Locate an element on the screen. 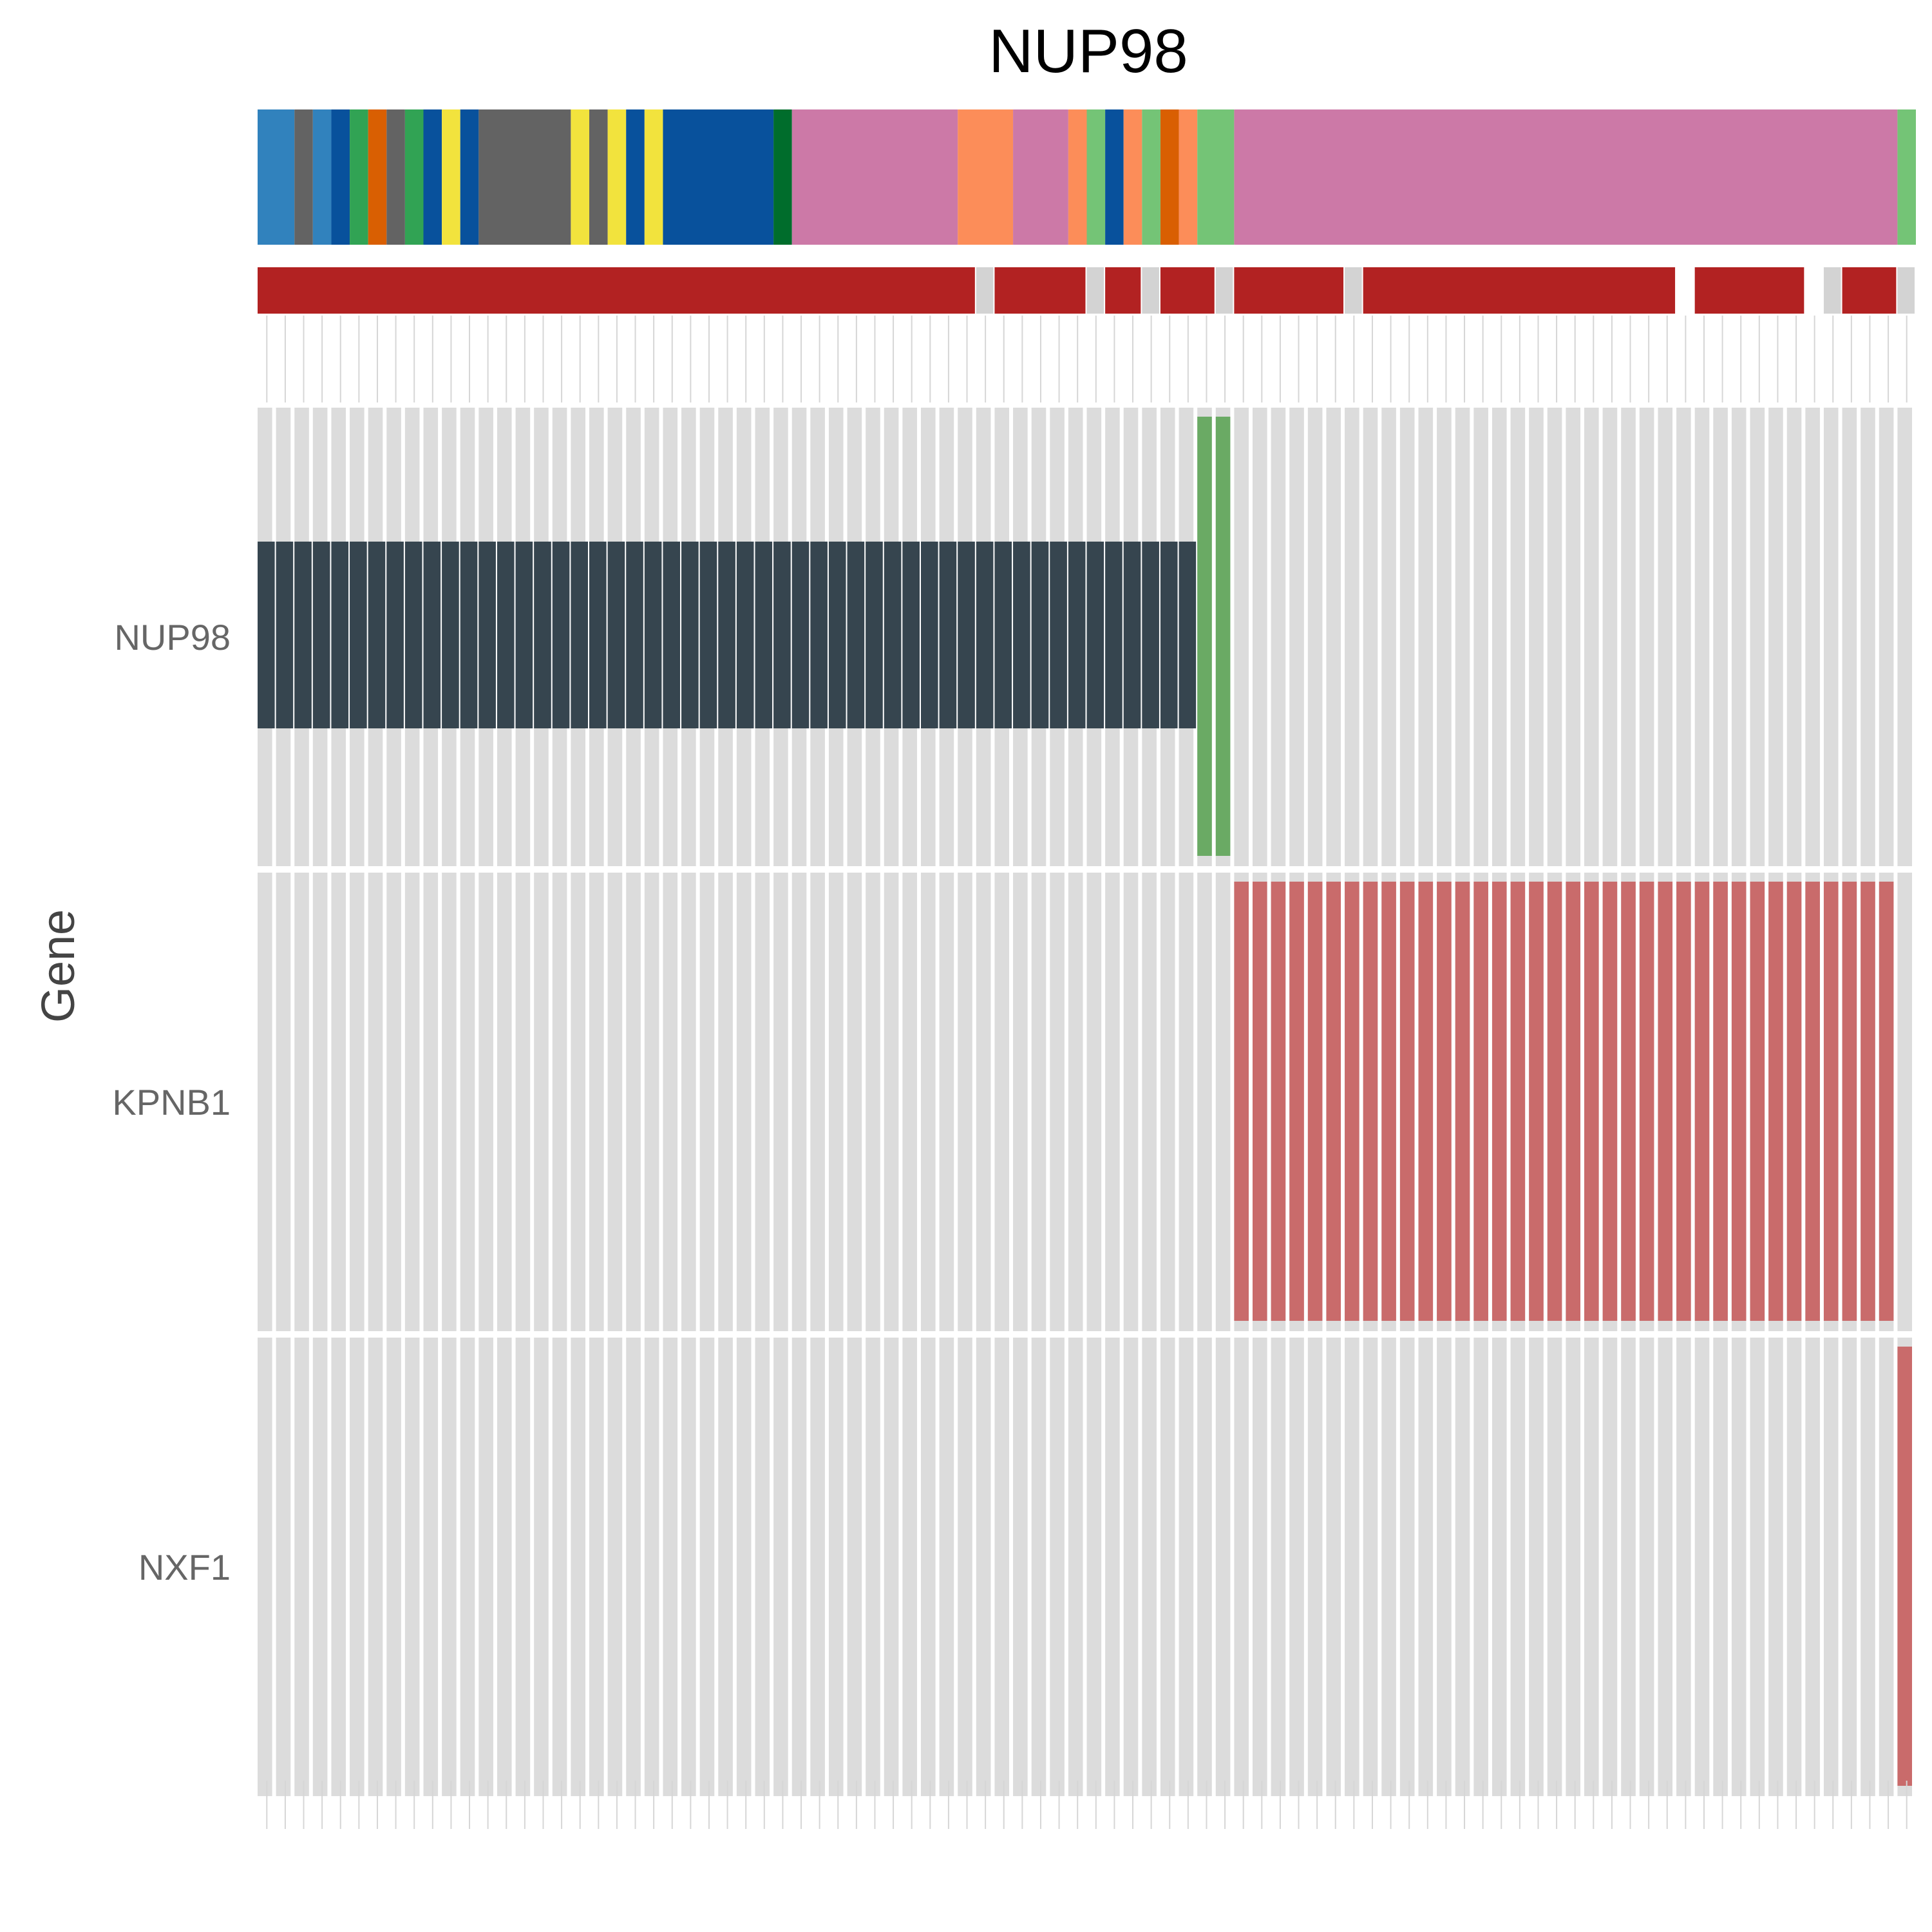 The width and height of the screenshot is (1932, 1932). chart-title: NUP98 is located at coordinates (1089, 52).